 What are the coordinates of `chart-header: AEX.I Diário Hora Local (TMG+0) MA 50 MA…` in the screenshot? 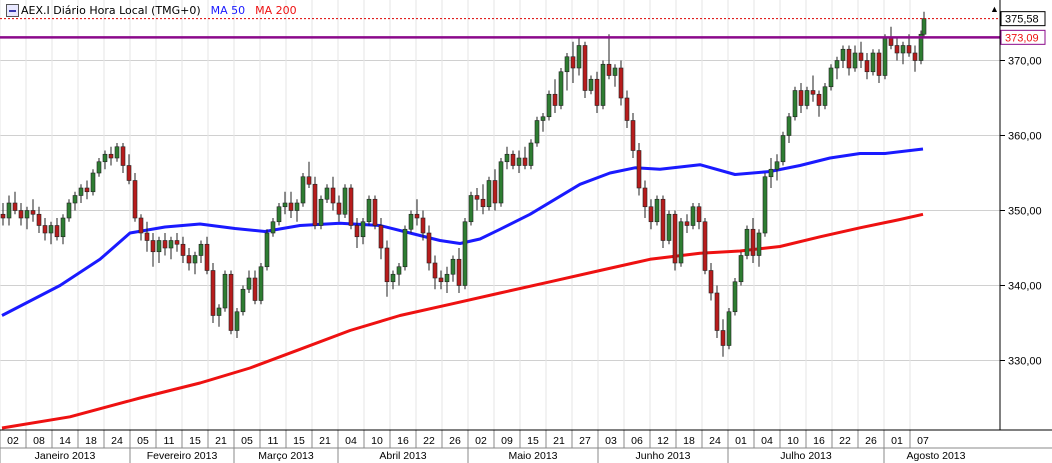 It's located at (156, 10).